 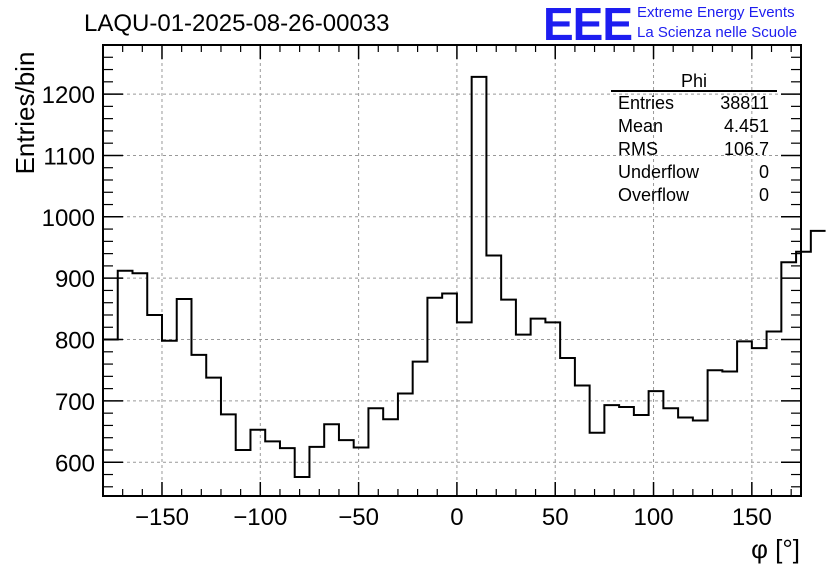 I want to click on y-tick-label: 700, so click(x=75, y=402).